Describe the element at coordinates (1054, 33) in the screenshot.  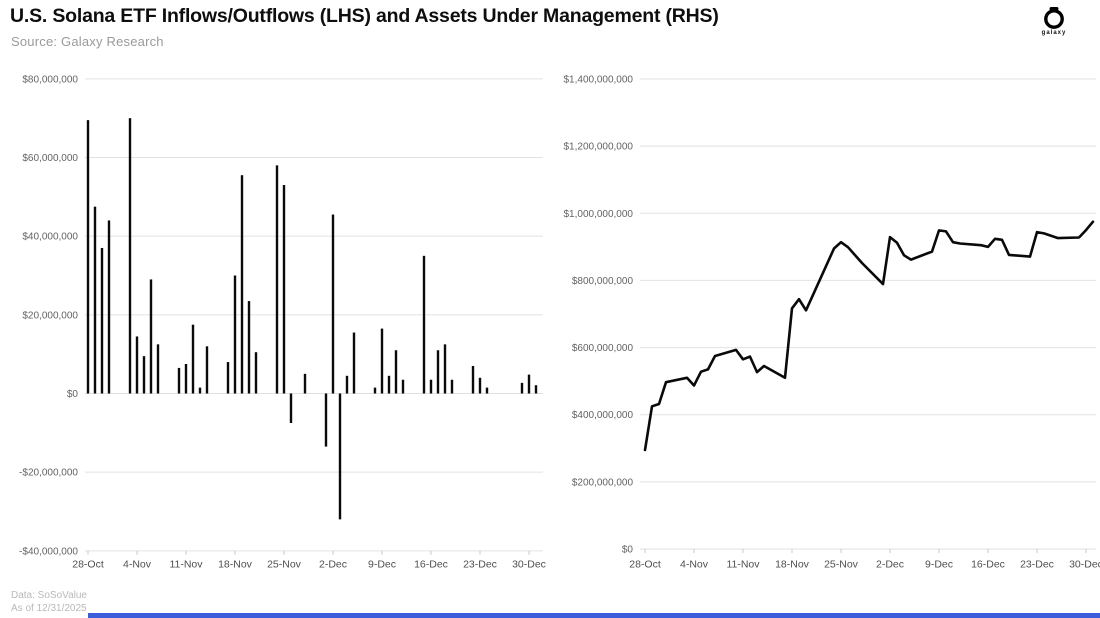
I see `galaxy-logo-text: galaxy` at that location.